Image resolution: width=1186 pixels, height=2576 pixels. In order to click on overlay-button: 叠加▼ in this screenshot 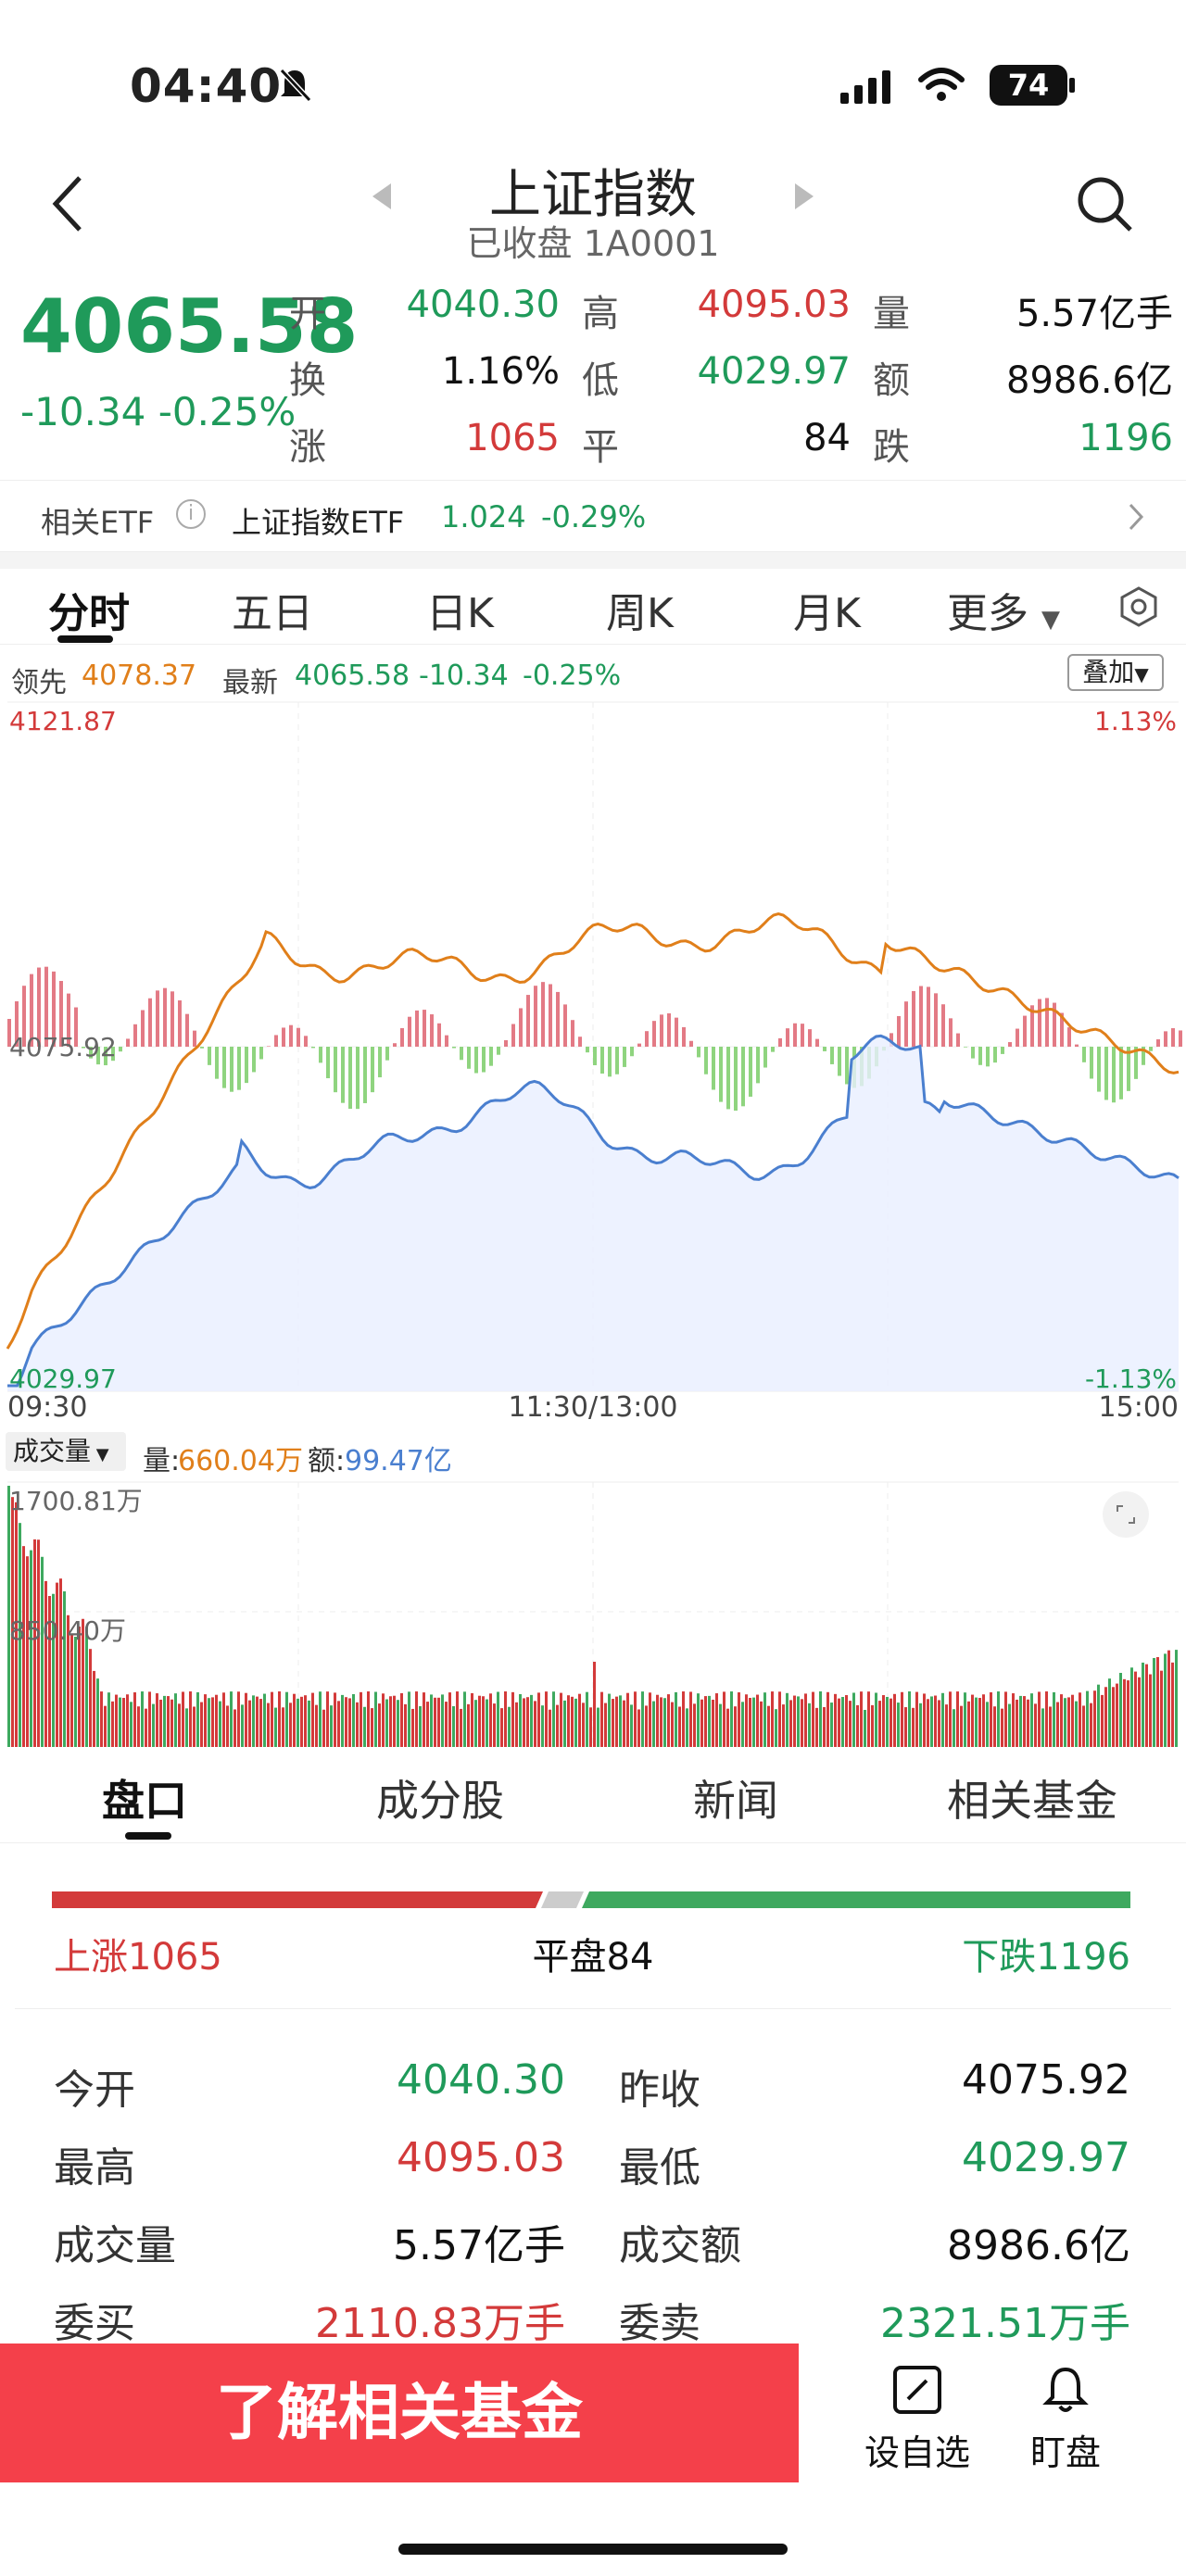, I will do `click(1115, 672)`.